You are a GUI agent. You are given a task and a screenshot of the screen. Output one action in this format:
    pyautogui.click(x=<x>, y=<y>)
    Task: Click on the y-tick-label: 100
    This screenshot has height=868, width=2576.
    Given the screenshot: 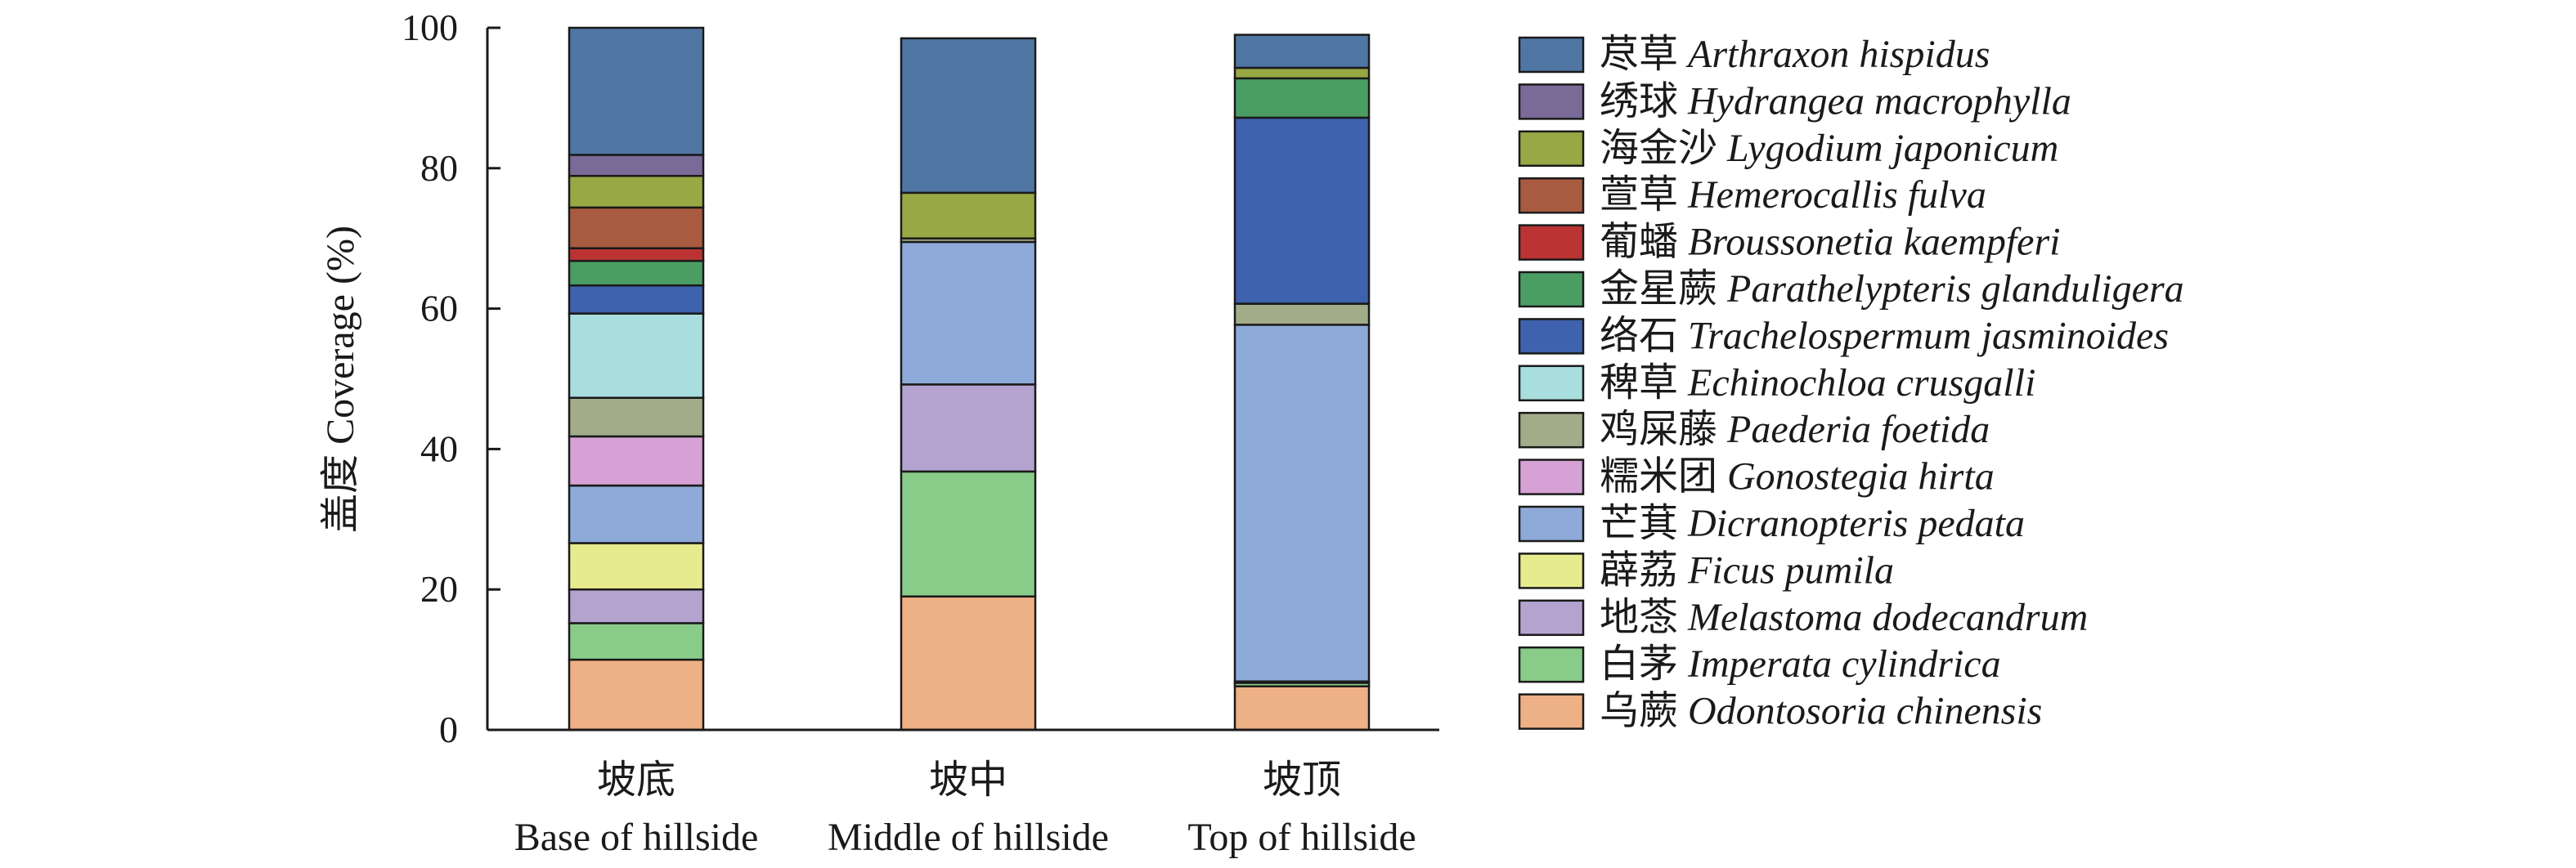 What is the action you would take?
    pyautogui.click(x=430, y=27)
    